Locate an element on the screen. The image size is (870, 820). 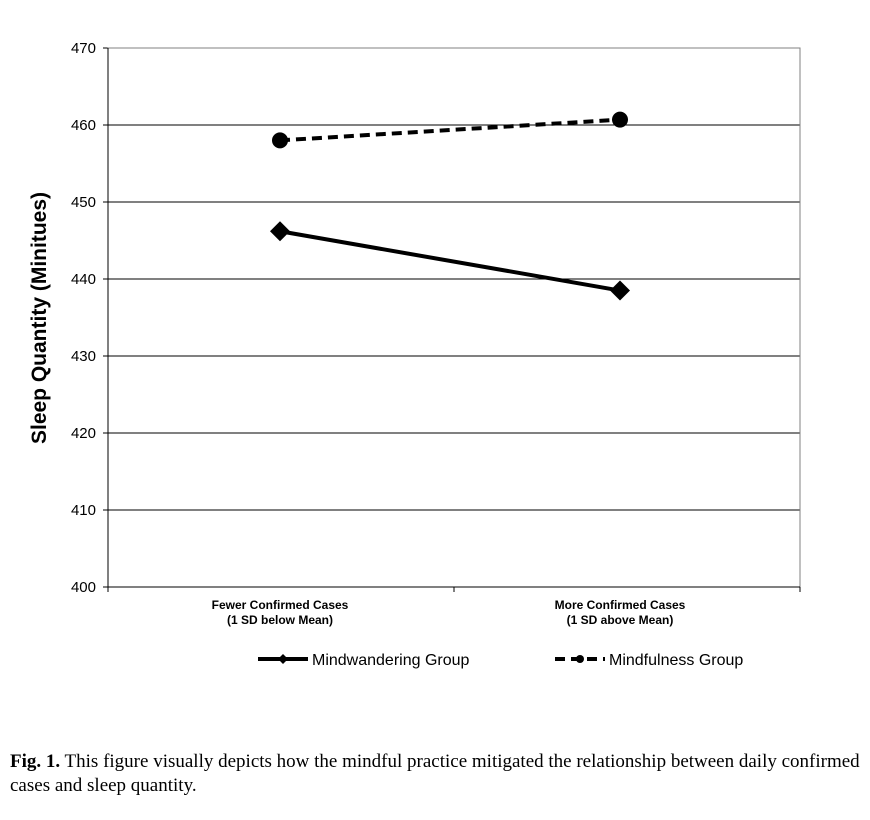
y-tick-label: 440 is located at coordinates (83, 279).